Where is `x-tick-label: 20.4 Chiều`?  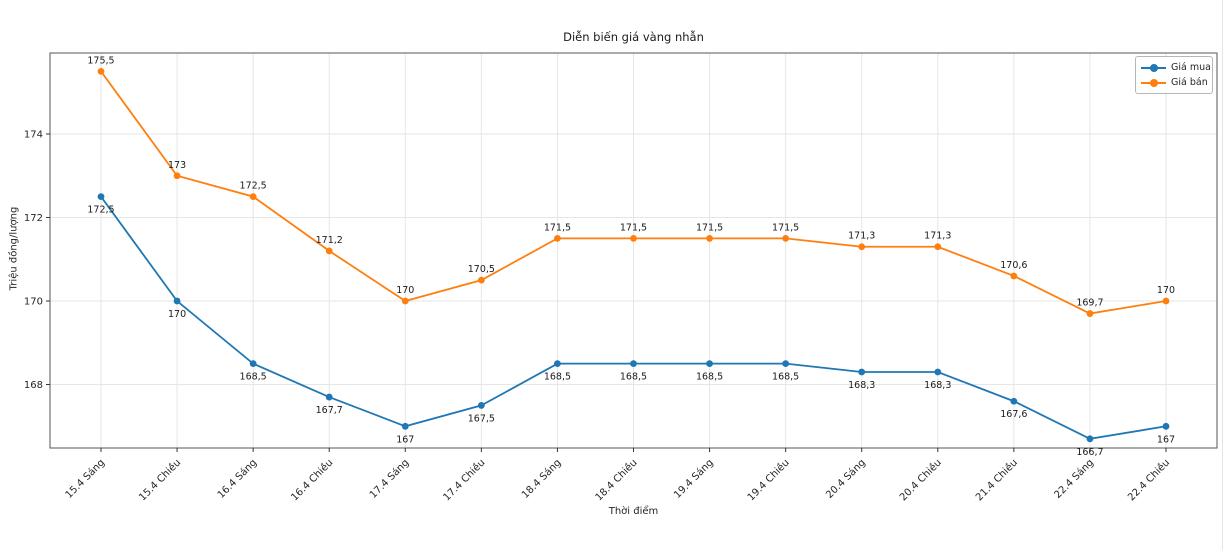
x-tick-label: 20.4 Chiều is located at coordinates (920, 480).